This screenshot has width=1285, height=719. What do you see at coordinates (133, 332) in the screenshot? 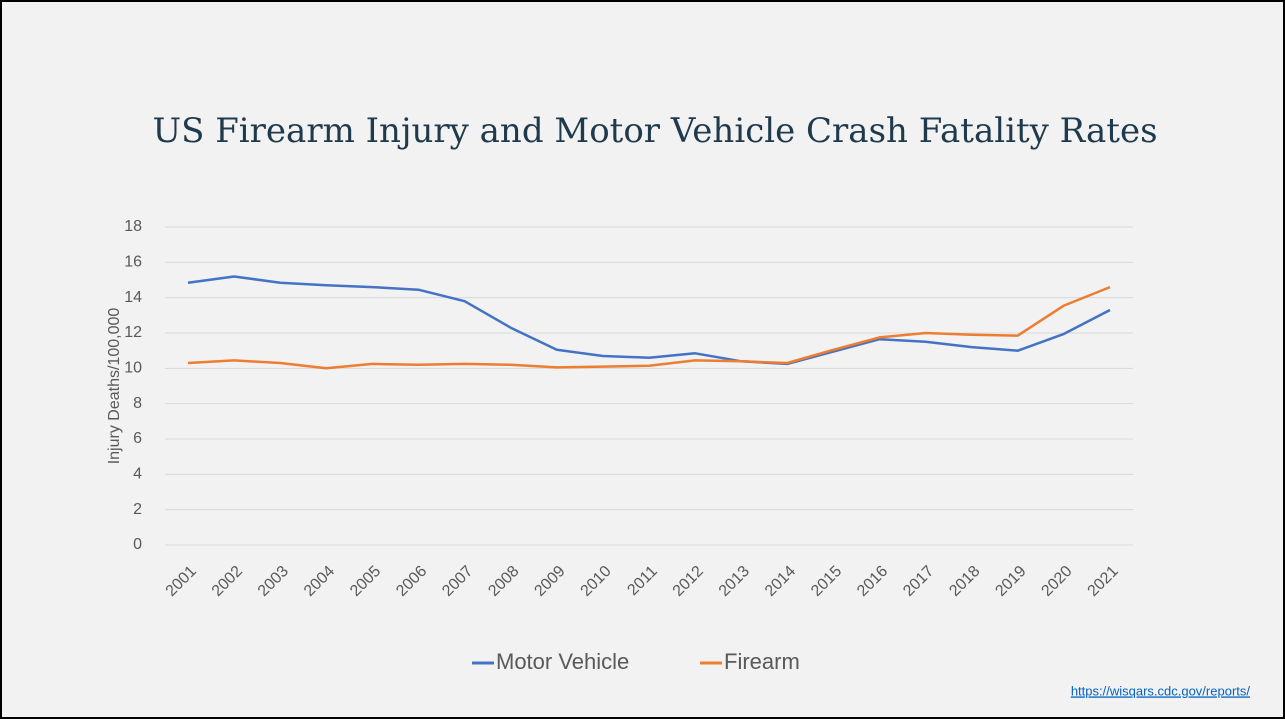
I see `y-tick-label: 12` at bounding box center [133, 332].